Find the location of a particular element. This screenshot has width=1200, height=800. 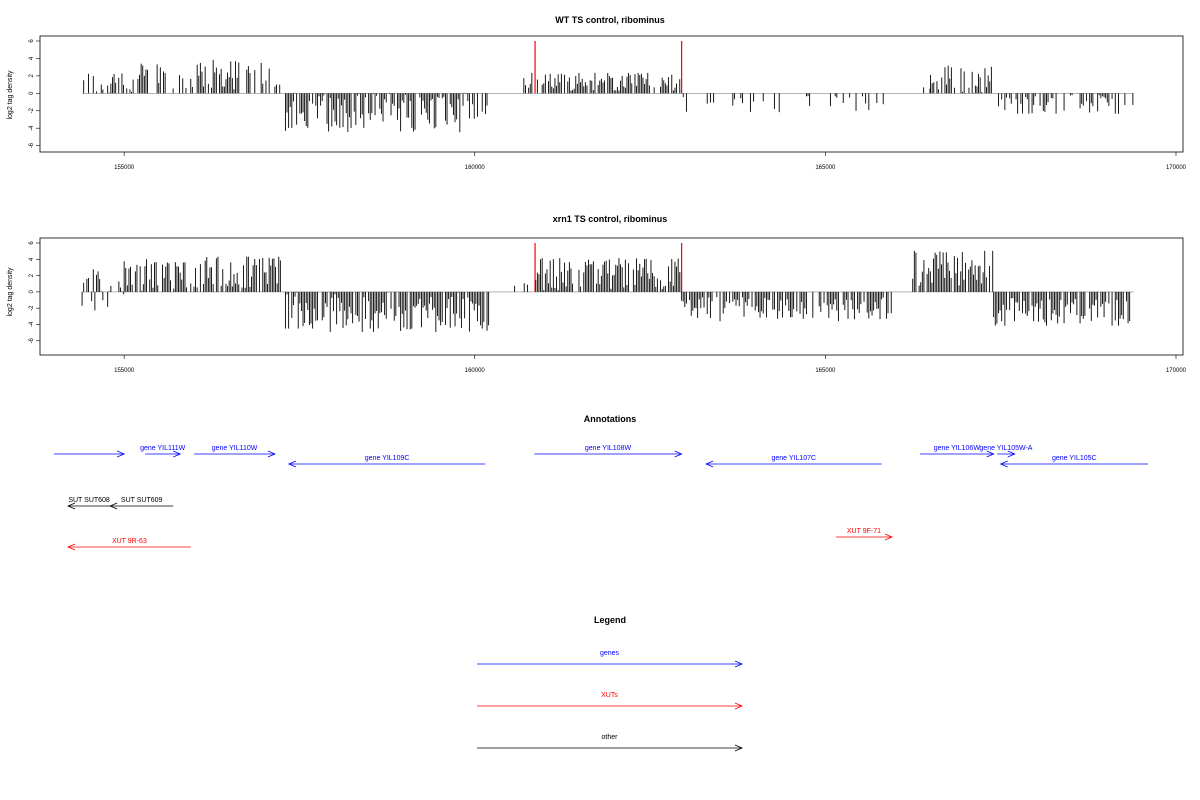

xrn1-chart-title: xrn1 TS control, ribominus is located at coordinates (610, 219).